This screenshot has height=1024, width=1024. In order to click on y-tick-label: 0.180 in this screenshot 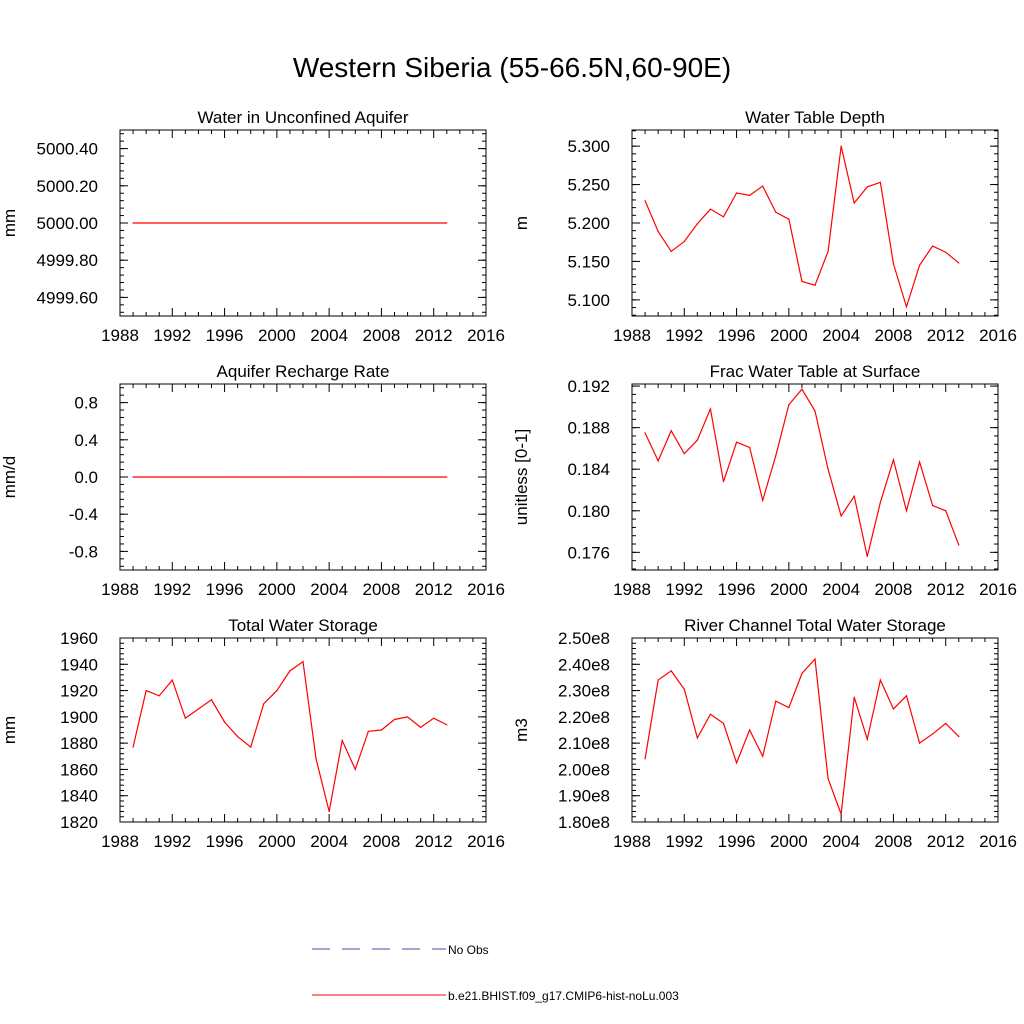, I will do `click(588, 511)`.